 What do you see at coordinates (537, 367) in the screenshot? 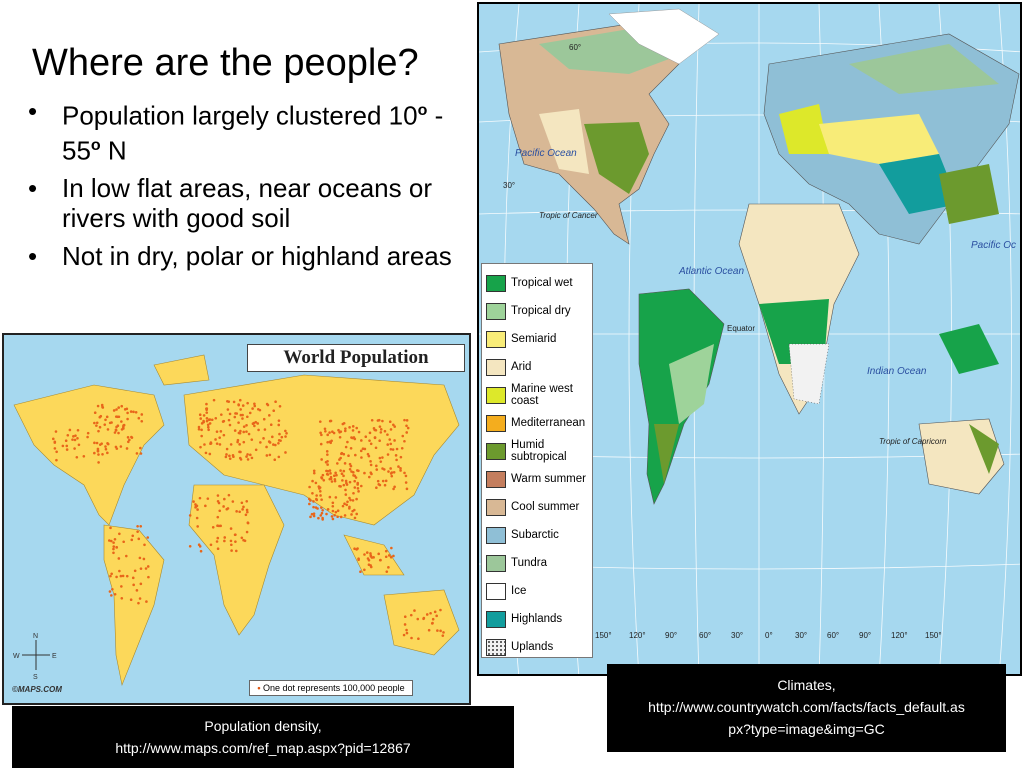
I see `legend-item: Arid` at bounding box center [537, 367].